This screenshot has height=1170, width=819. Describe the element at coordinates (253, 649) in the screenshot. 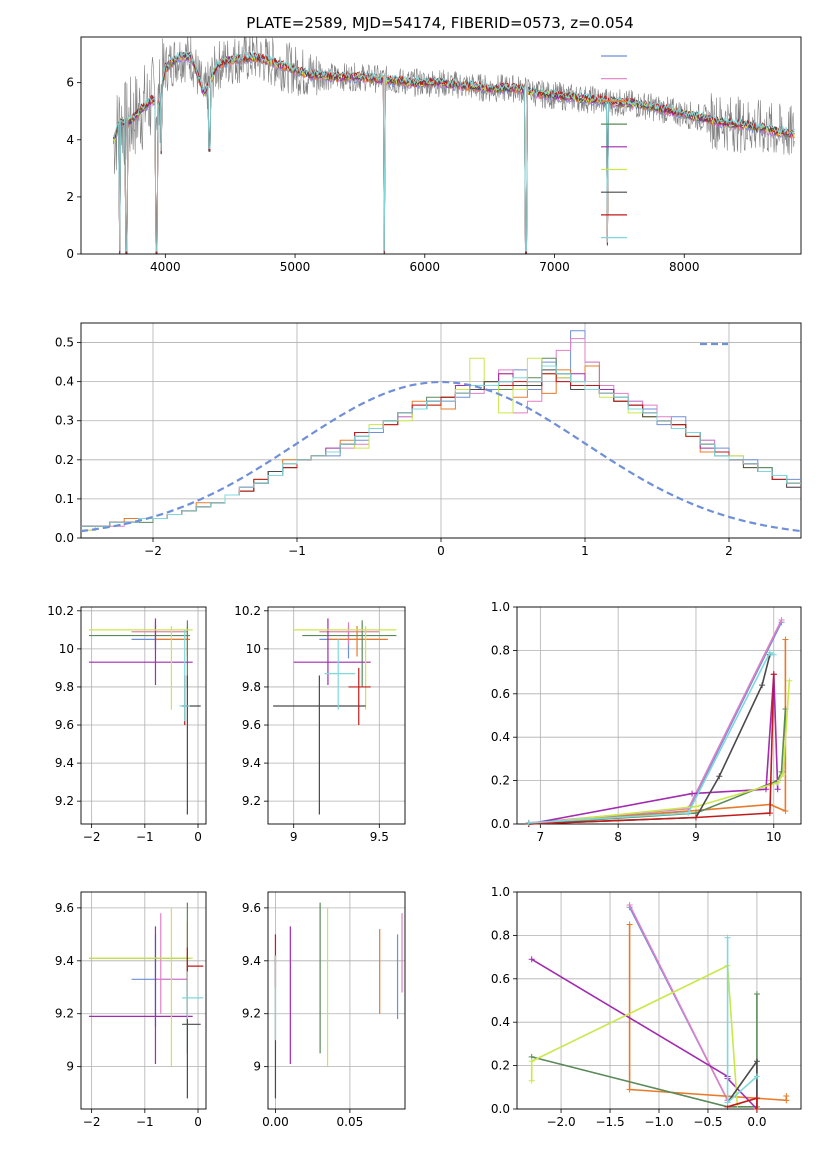

I see `y-tick-label: 10` at that location.